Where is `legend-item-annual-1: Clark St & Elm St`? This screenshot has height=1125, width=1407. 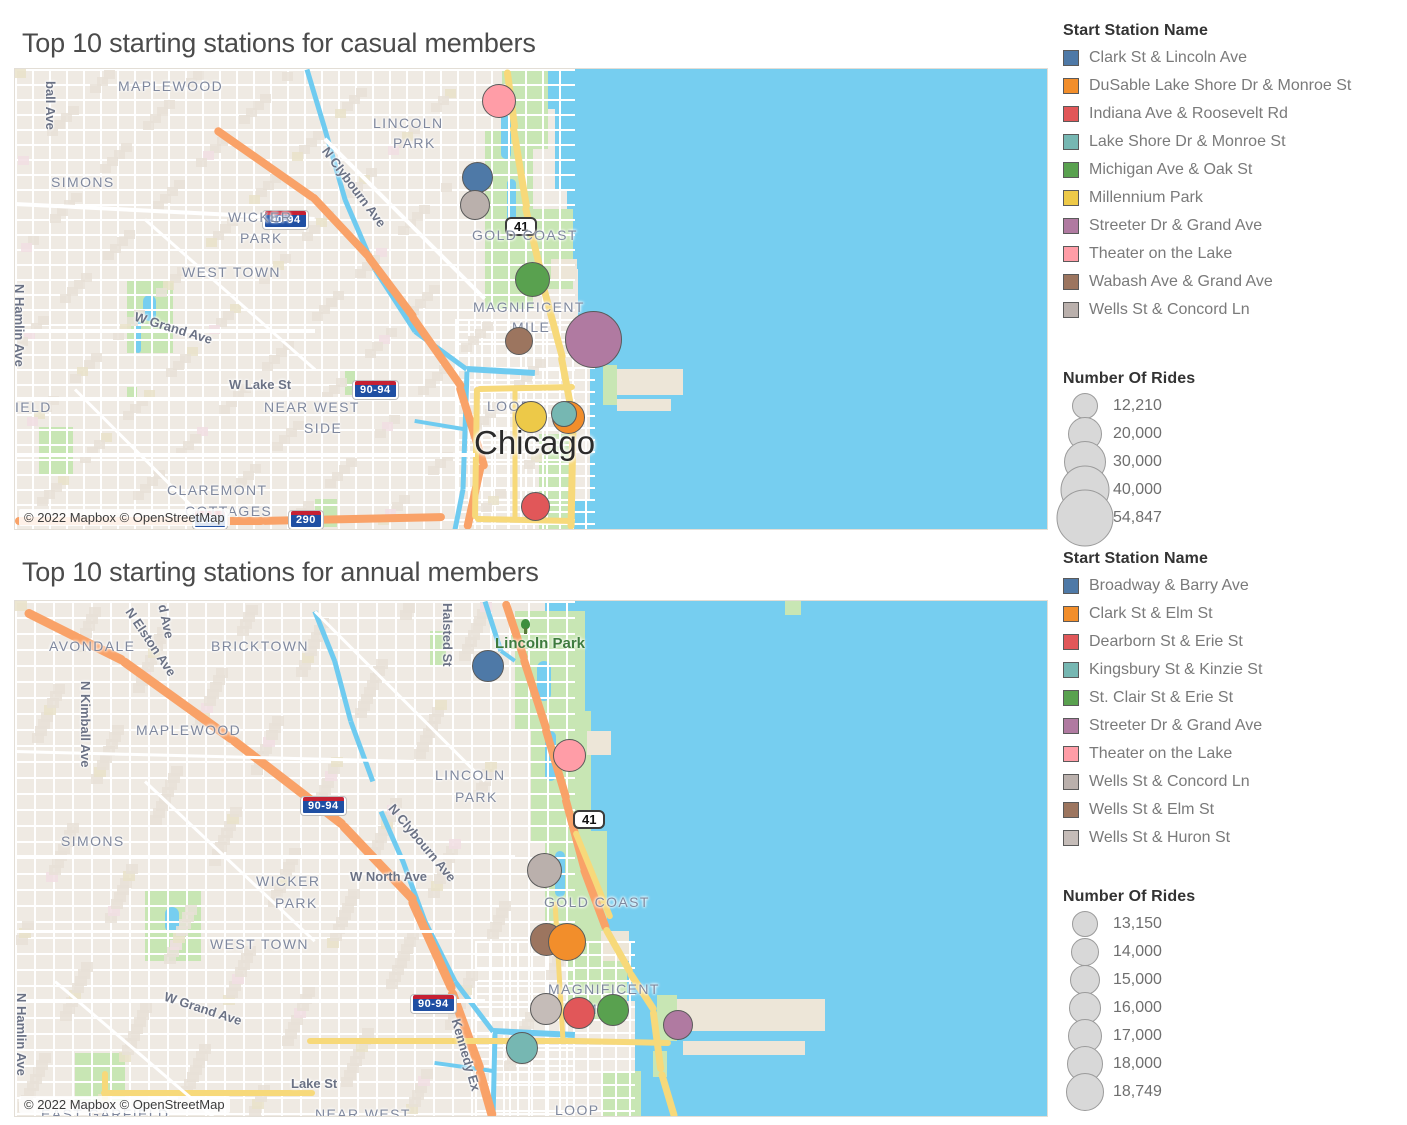
legend-item-annual-1: Clark St & Elm St is located at coordinates (1162, 614).